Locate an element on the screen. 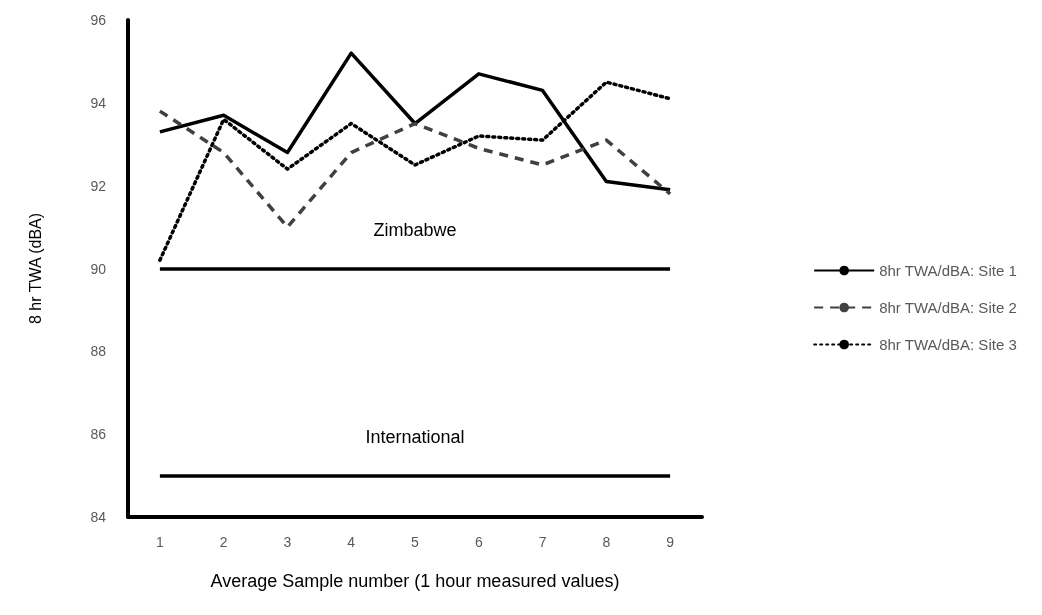  y-tick-label: 84 is located at coordinates (98, 517).